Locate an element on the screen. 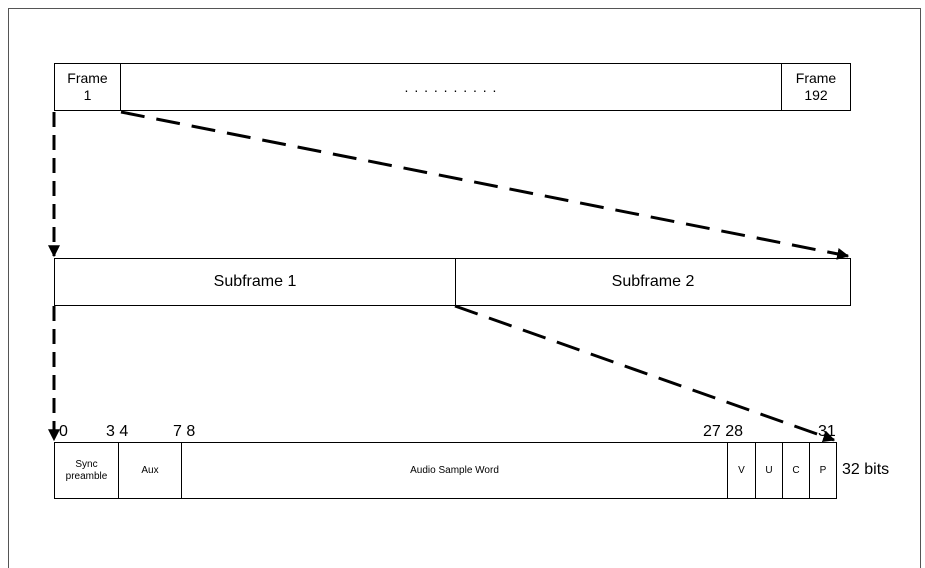 The width and height of the screenshot is (925, 568). aux-field: Aux is located at coordinates (150, 470).